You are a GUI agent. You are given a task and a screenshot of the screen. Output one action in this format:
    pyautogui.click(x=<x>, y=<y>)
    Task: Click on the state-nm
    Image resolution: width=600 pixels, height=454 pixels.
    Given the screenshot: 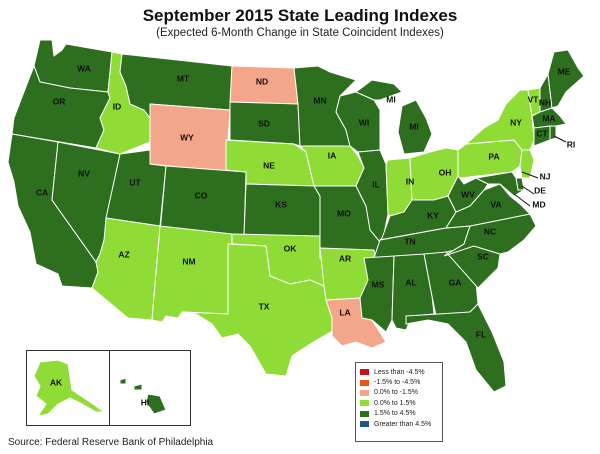 What is the action you would take?
    pyautogui.click(x=192, y=274)
    